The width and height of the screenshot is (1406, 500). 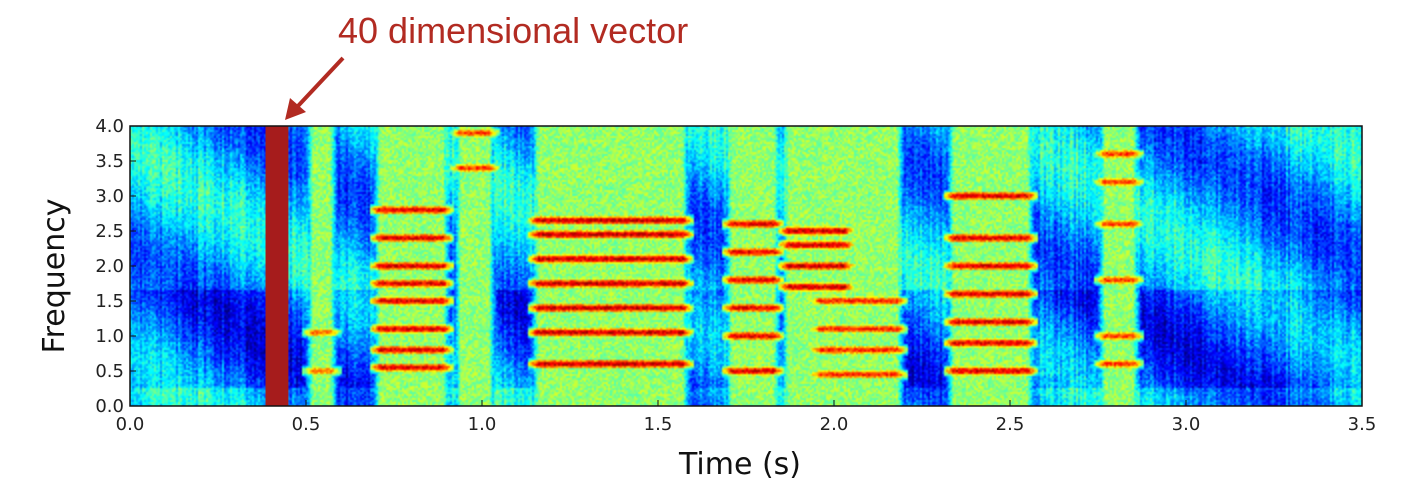 I want to click on y-tick-label: 3.5, so click(x=109, y=161).